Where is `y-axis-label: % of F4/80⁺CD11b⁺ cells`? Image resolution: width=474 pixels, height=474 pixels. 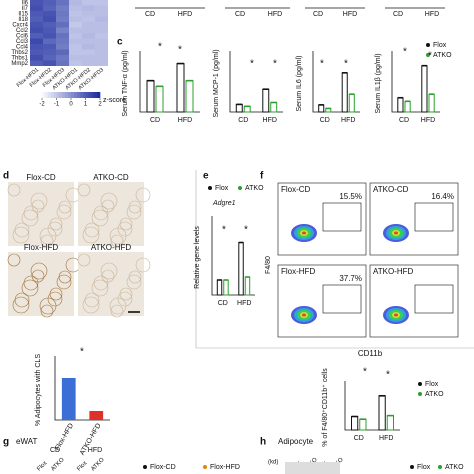 y-axis-label: % of F4/80⁺CD11b⁺ cells is located at coordinates (325, 407).